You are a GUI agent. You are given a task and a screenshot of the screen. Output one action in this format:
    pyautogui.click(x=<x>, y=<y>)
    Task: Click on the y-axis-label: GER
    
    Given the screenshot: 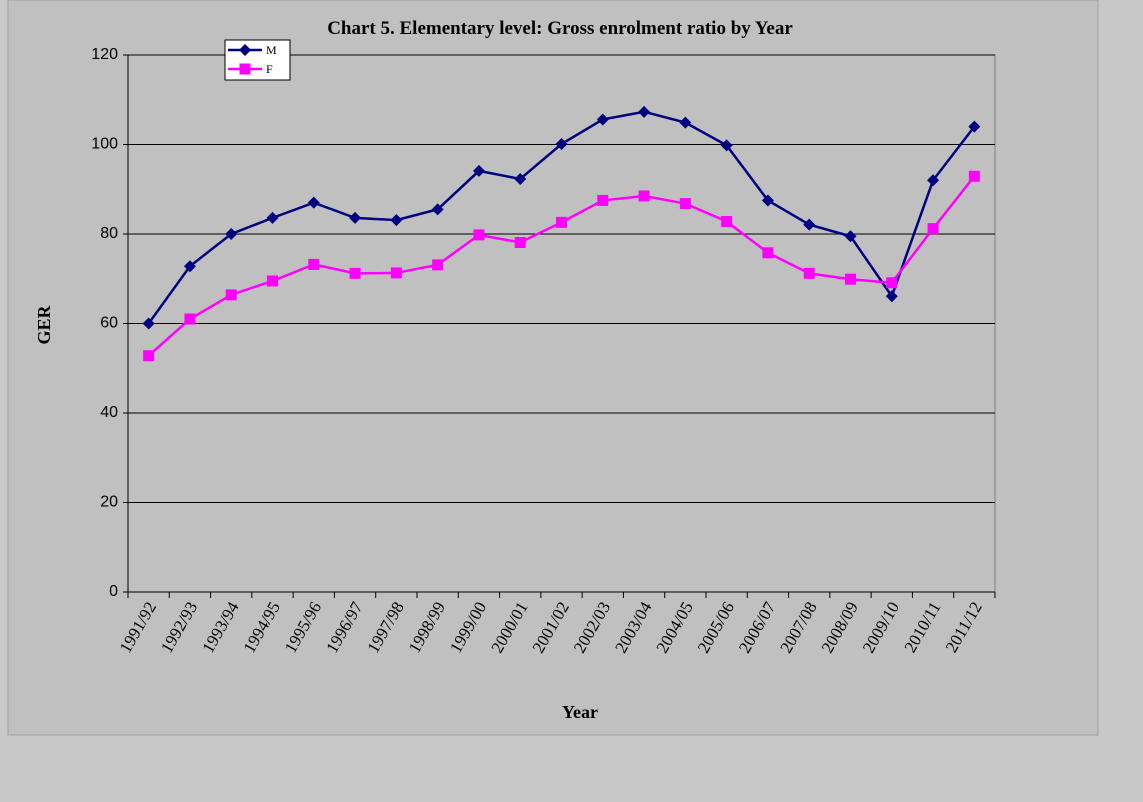 What is the action you would take?
    pyautogui.click(x=44, y=325)
    